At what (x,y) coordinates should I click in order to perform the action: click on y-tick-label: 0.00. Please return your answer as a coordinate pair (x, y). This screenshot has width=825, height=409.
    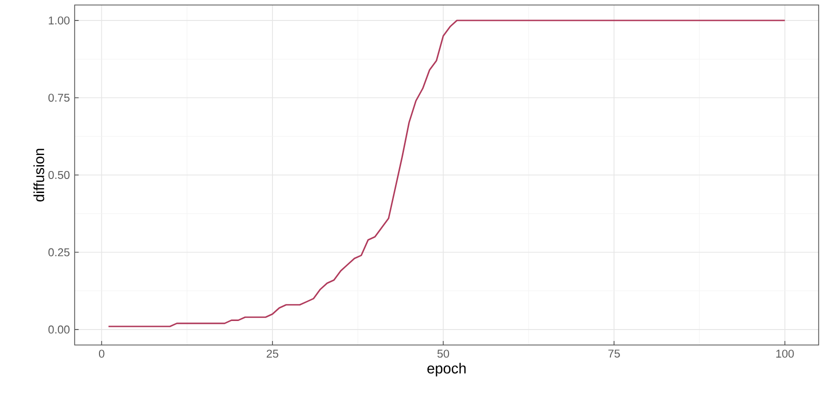
    Looking at the image, I should click on (59, 330).